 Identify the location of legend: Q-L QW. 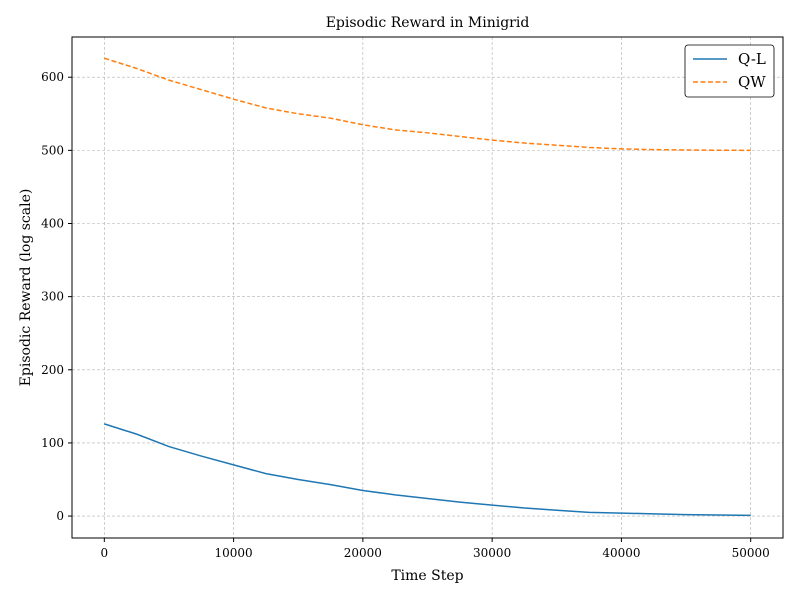
(729, 71).